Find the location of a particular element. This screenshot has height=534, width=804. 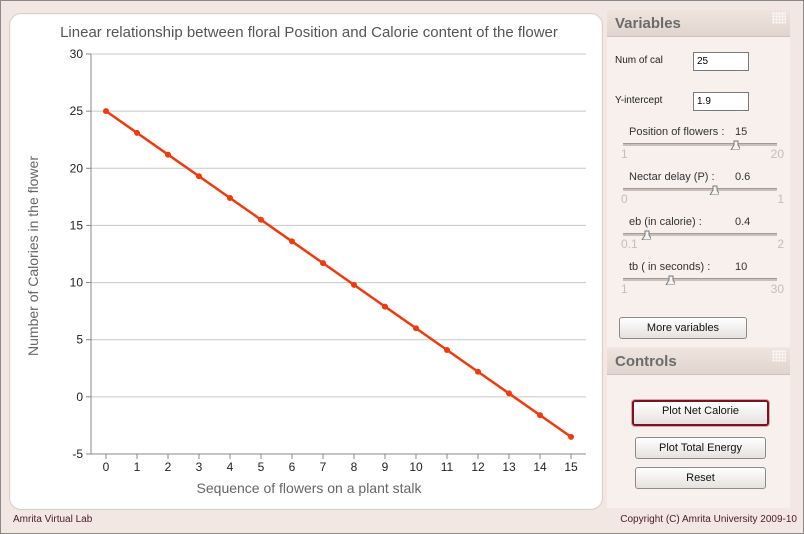

x-tick-label: 14 is located at coordinates (540, 467).